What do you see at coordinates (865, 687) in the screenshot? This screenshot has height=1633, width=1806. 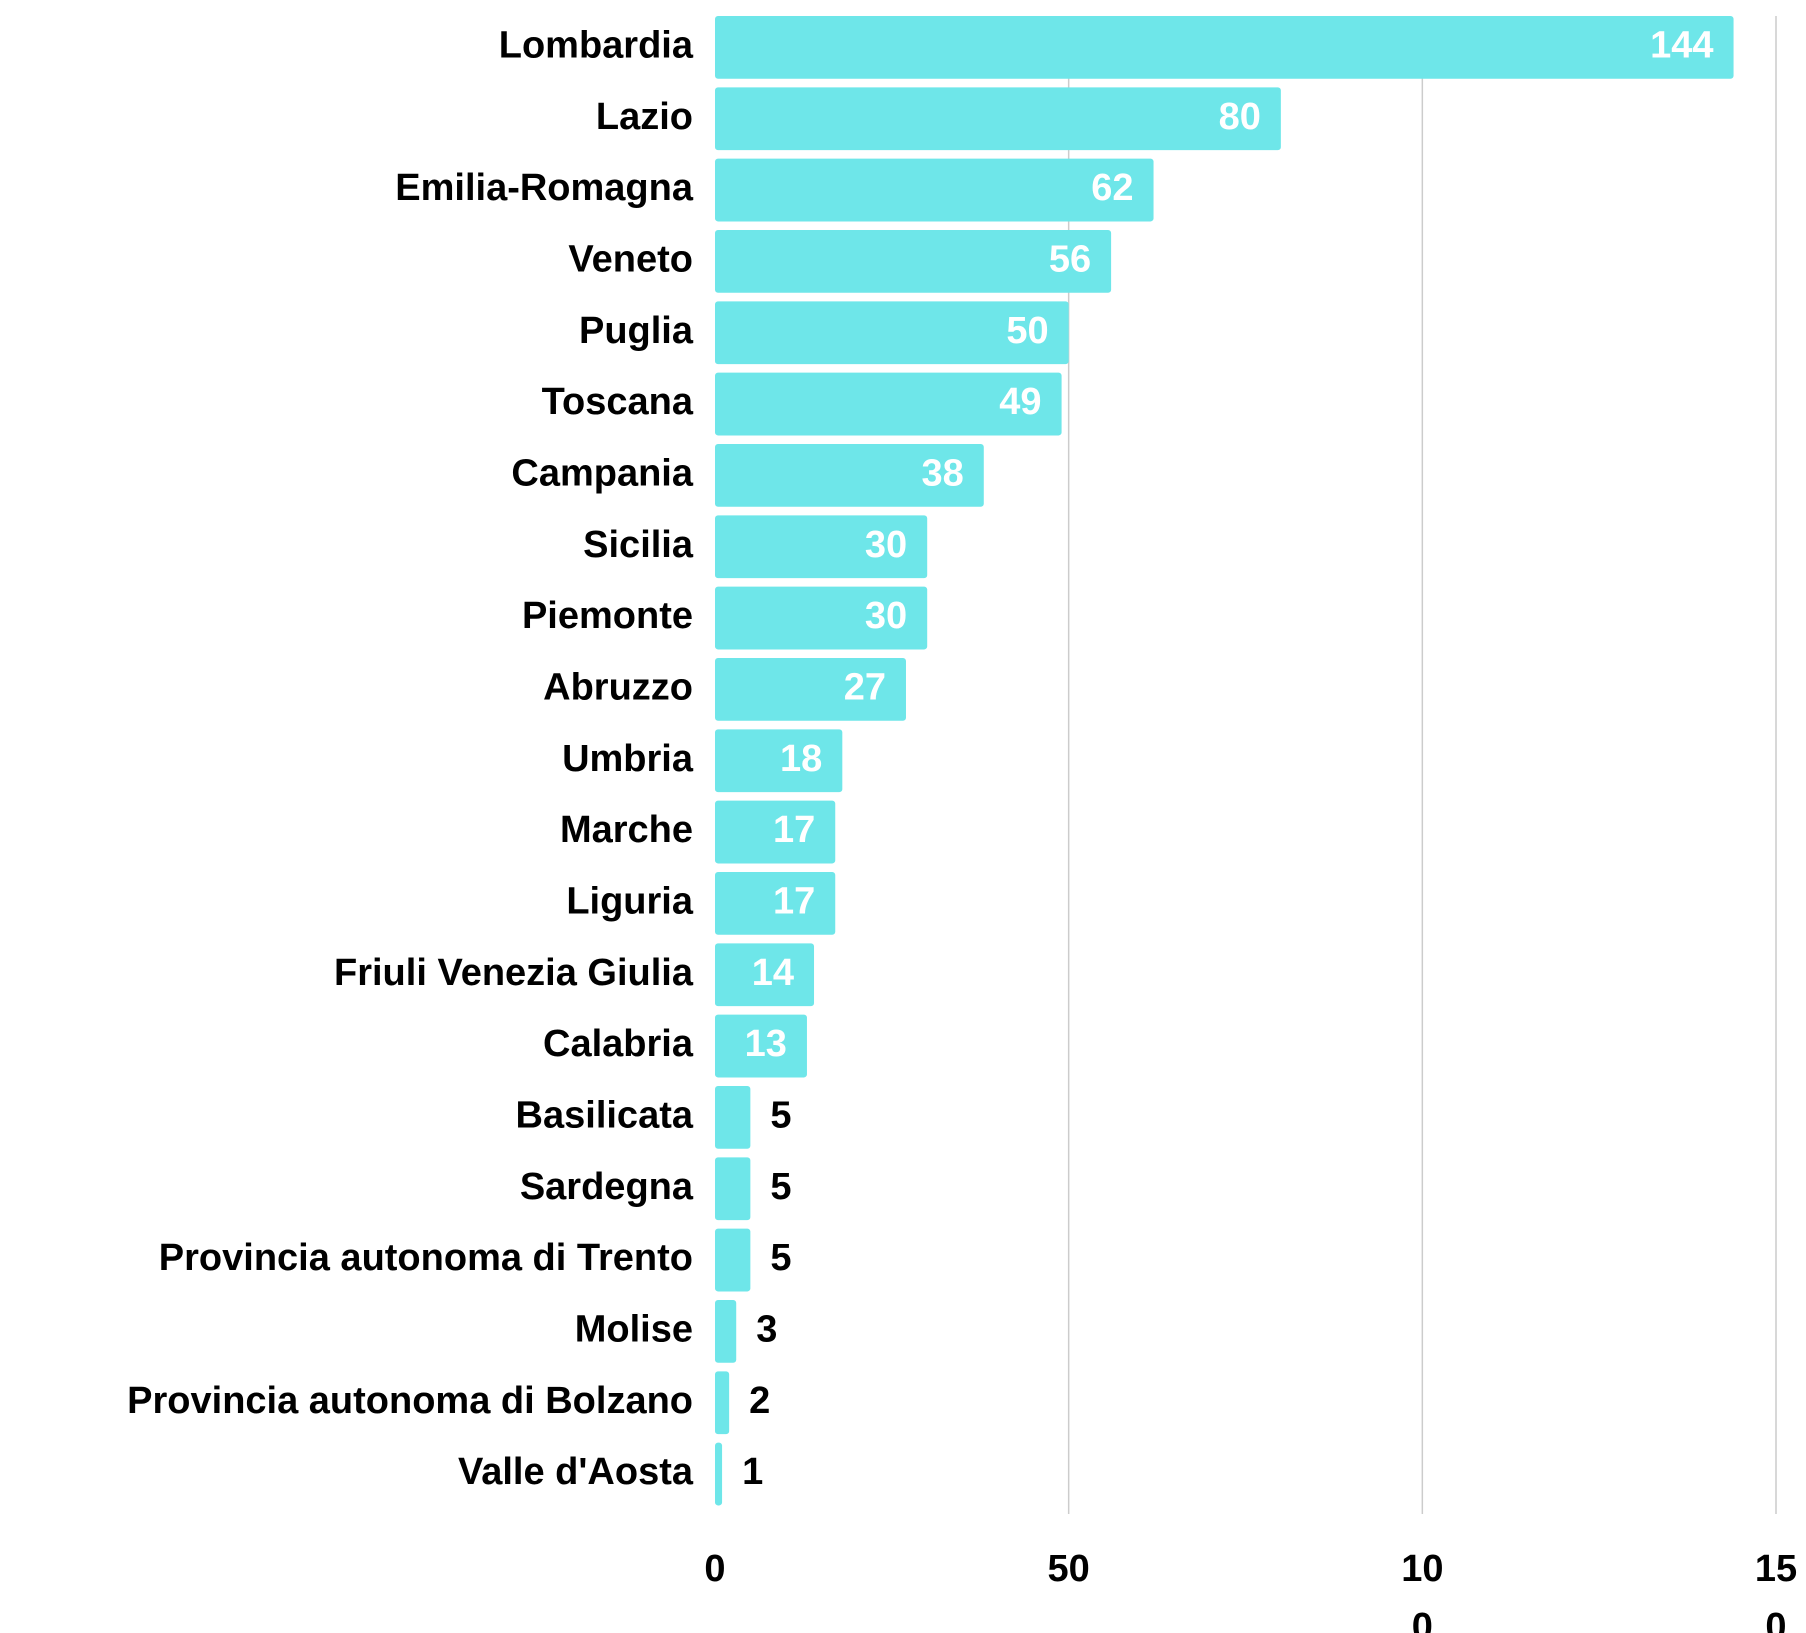 I see `value-label: 27` at bounding box center [865, 687].